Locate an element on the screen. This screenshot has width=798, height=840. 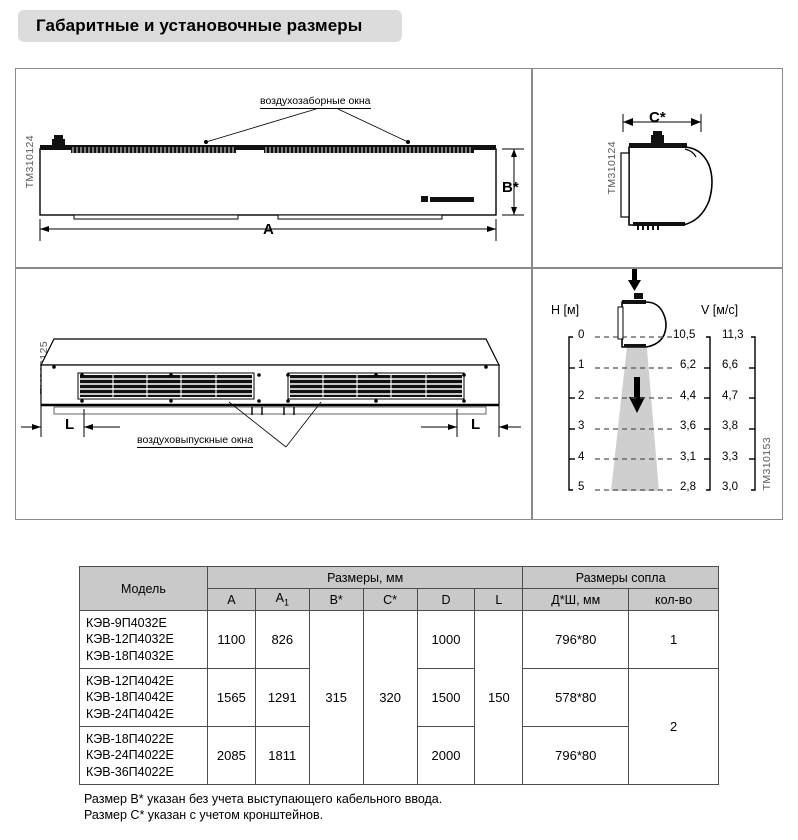
row0-a1: 826 is located at coordinates (282, 639).